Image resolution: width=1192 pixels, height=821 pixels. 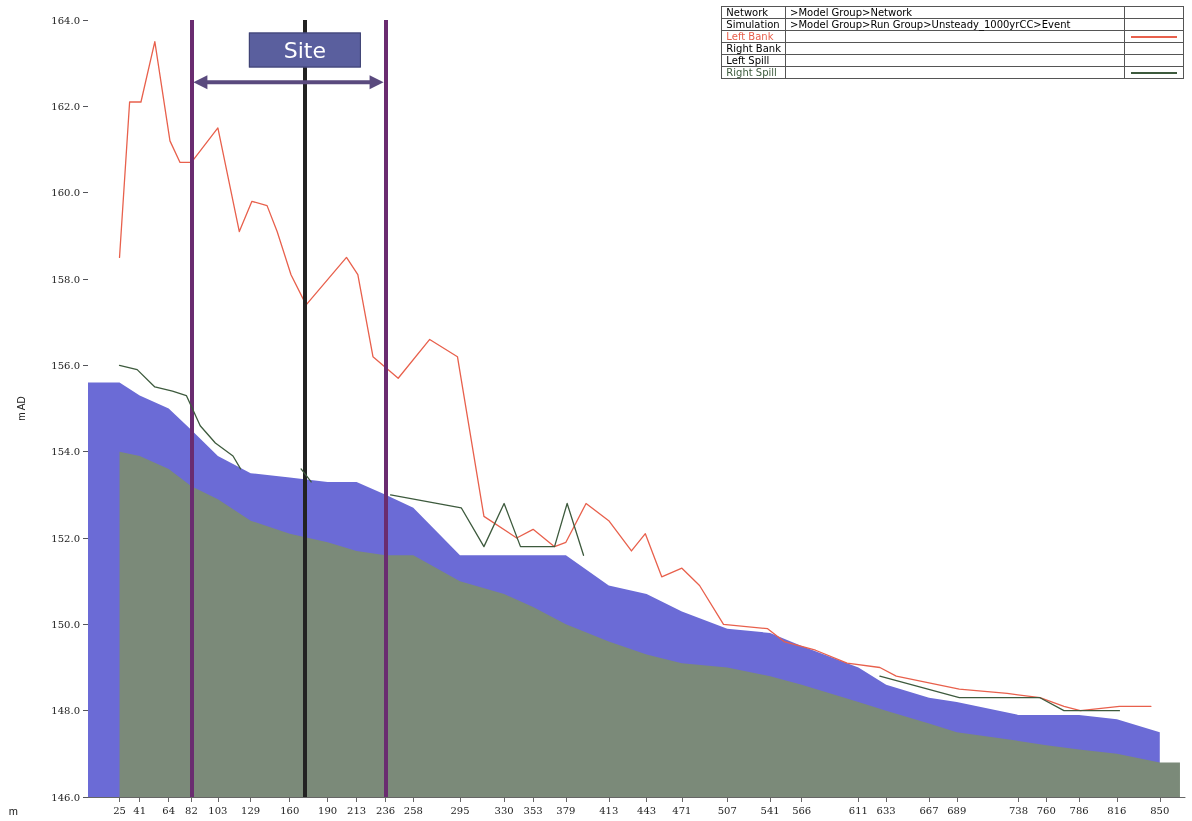 What do you see at coordinates (886, 810) in the screenshot?
I see `x-tick-label: 633` at bounding box center [886, 810].